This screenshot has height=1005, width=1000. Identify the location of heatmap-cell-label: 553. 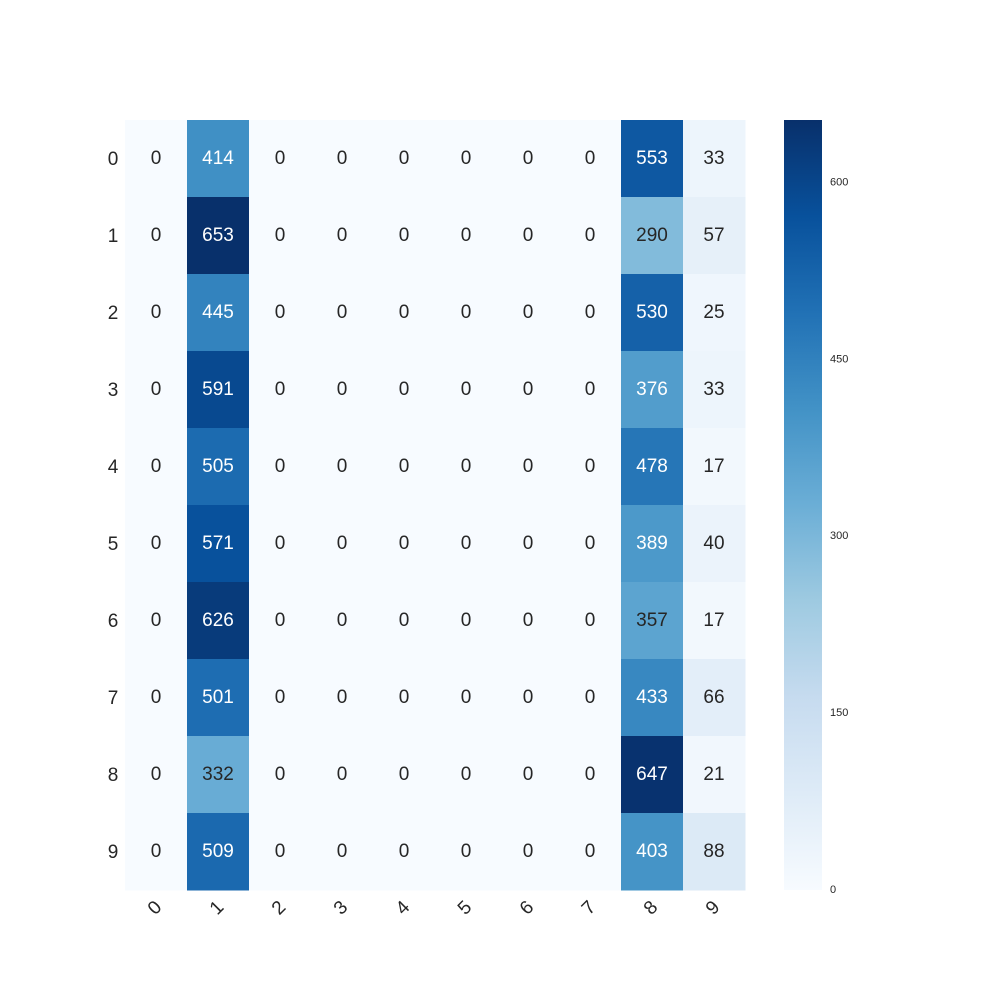
(652, 158).